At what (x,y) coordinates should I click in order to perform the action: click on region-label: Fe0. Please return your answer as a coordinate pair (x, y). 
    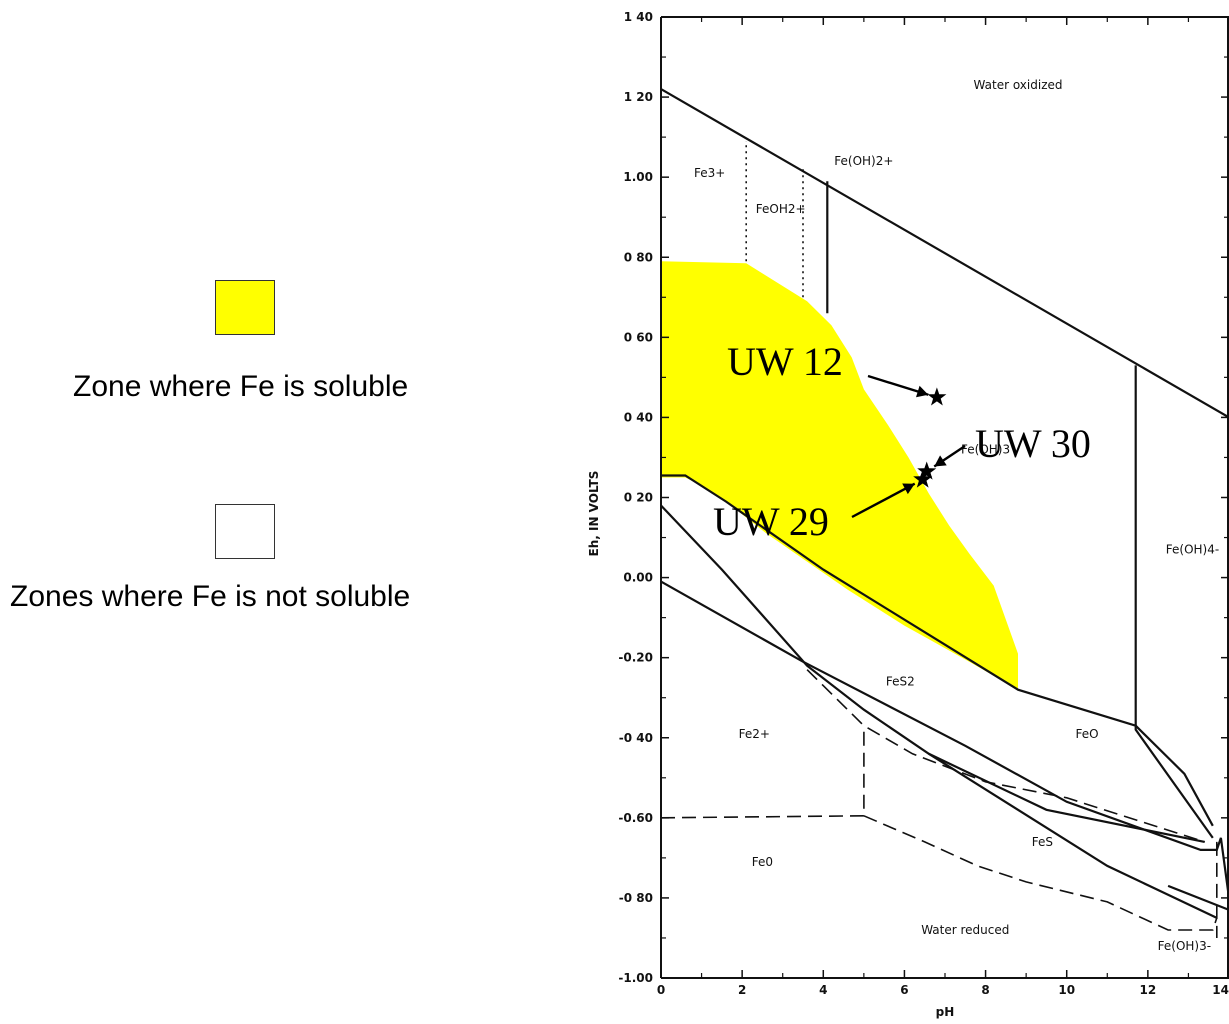
    Looking at the image, I should click on (762, 862).